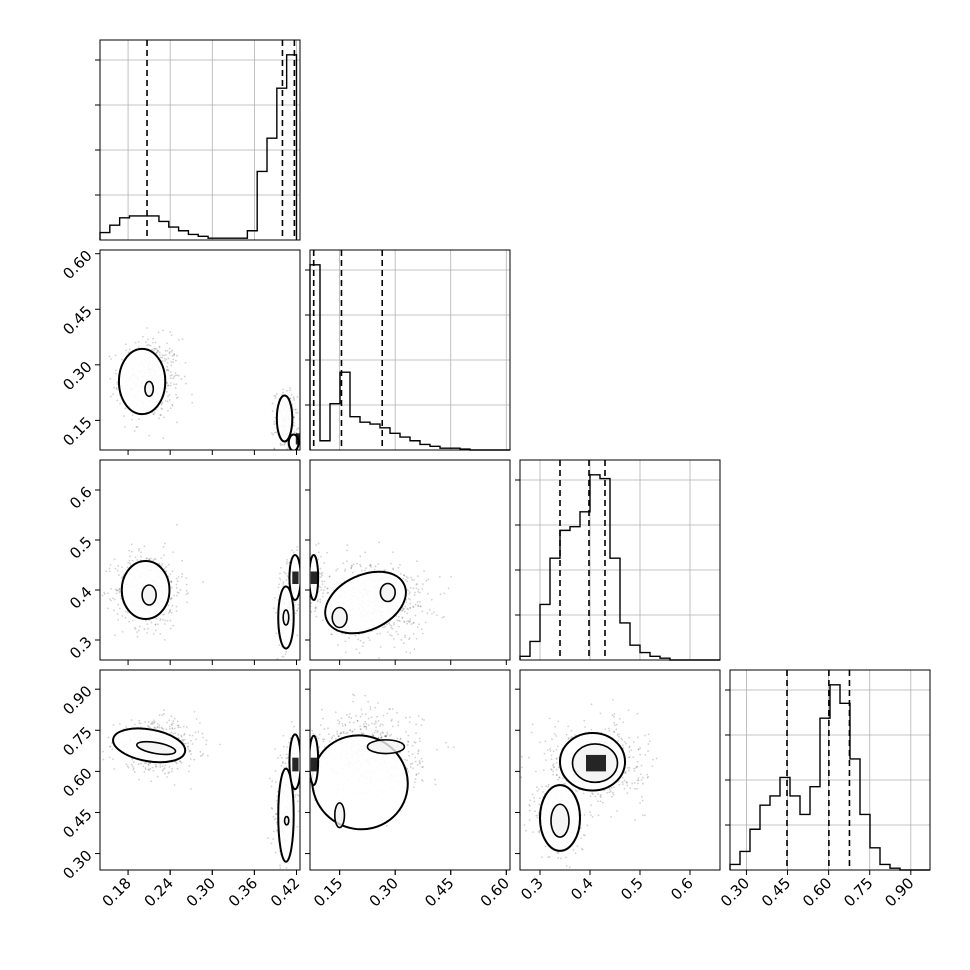 The height and width of the screenshot is (970, 970). Describe the element at coordinates (286, 617) in the screenshot. I see `contour-inner` at that location.